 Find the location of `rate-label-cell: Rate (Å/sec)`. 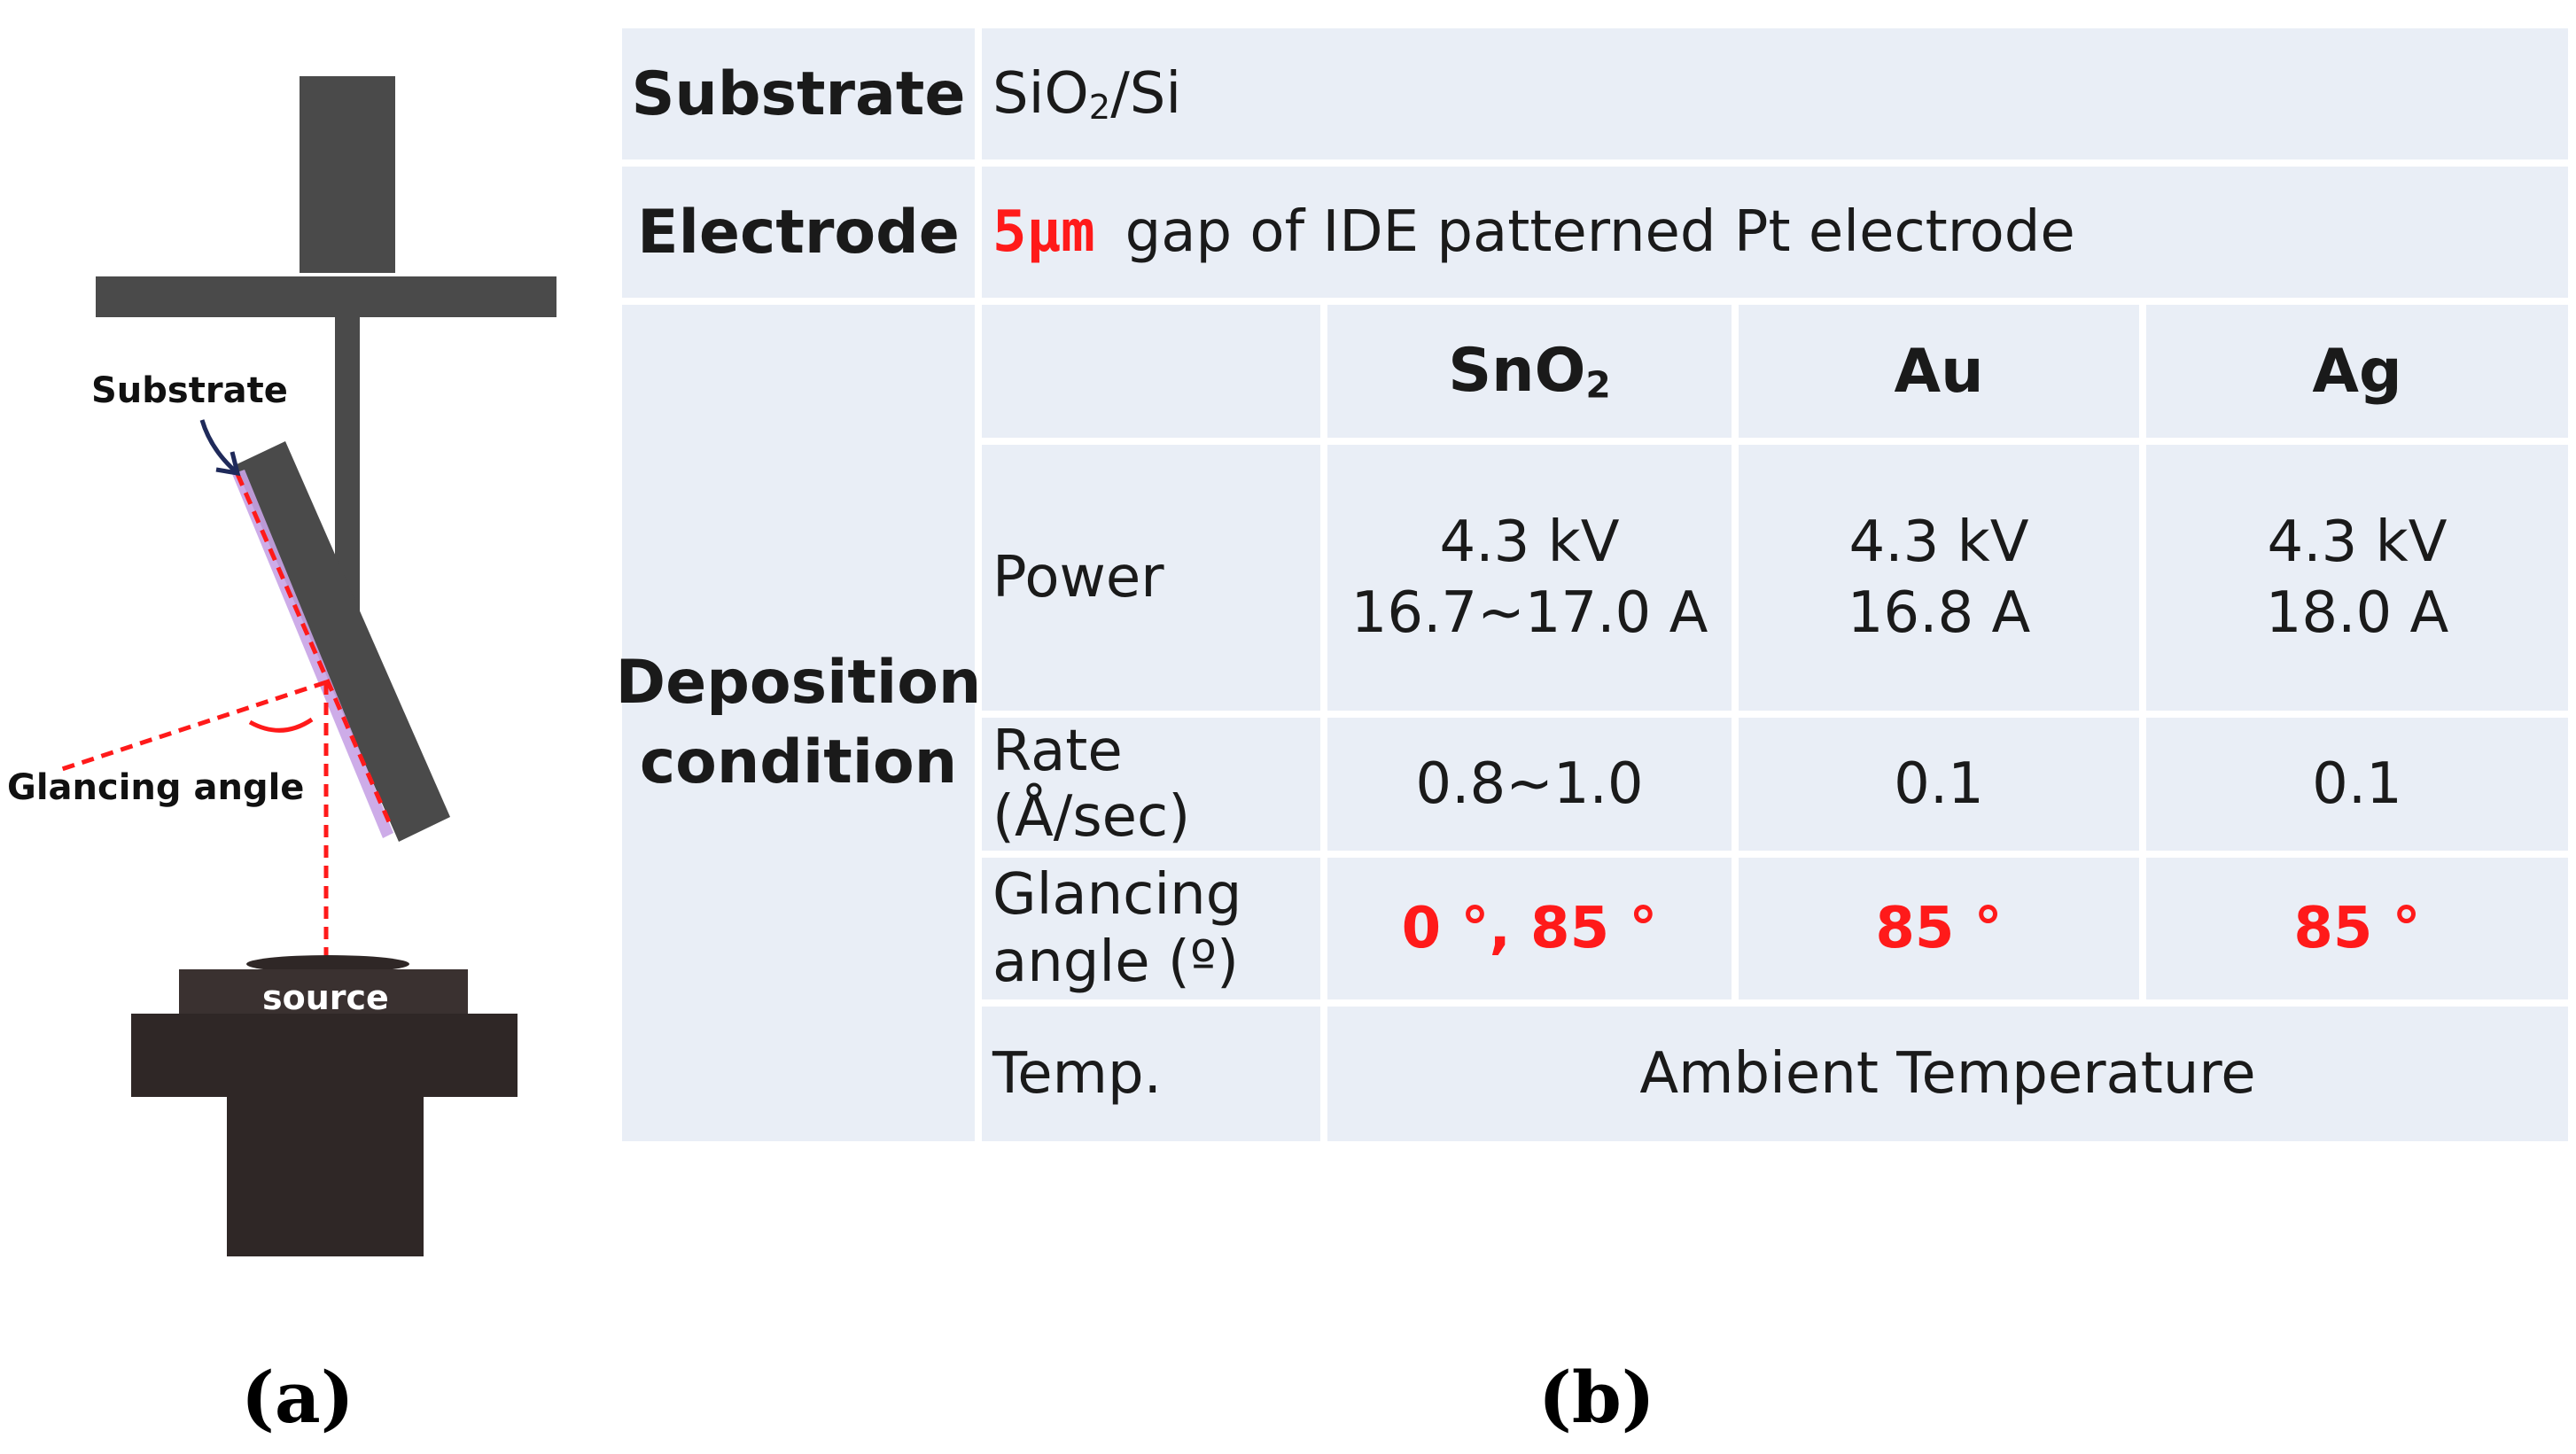

rate-label-cell: Rate (Å/sec) is located at coordinates (1151, 784).